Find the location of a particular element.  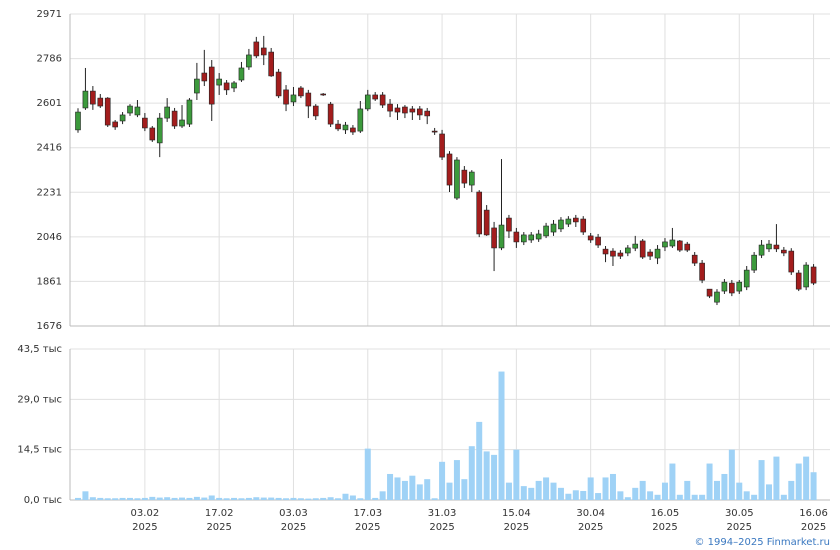

x-tick-label: 03.03 is located at coordinates (293, 513).